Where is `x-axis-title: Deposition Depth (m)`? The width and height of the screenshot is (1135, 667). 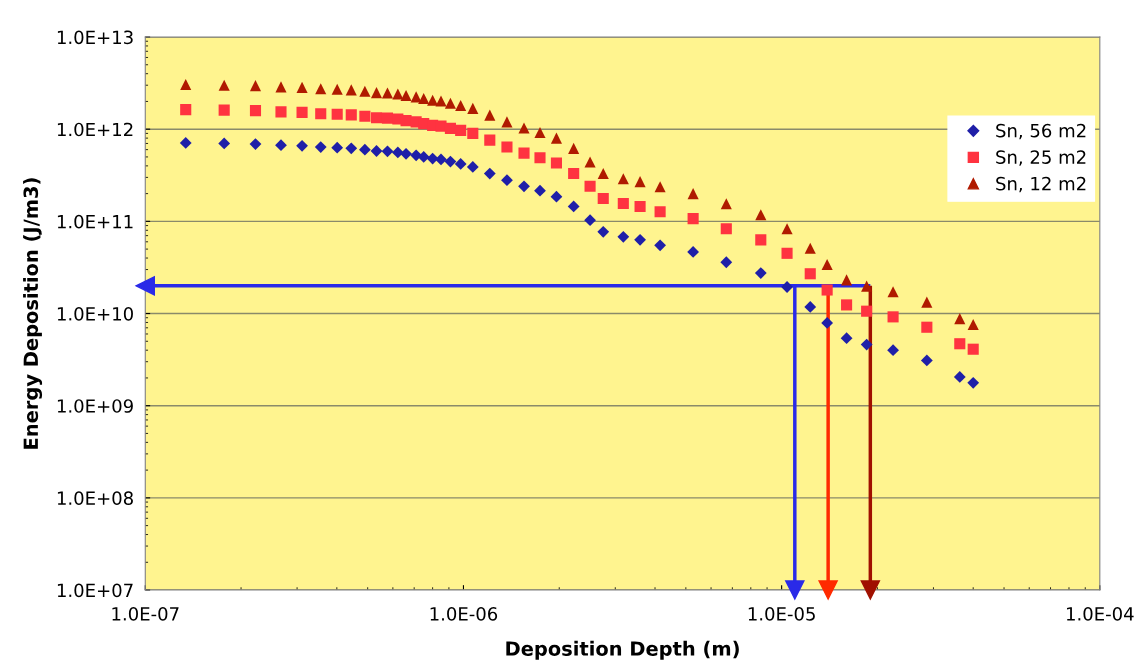 x-axis-title: Deposition Depth (m) is located at coordinates (622, 650).